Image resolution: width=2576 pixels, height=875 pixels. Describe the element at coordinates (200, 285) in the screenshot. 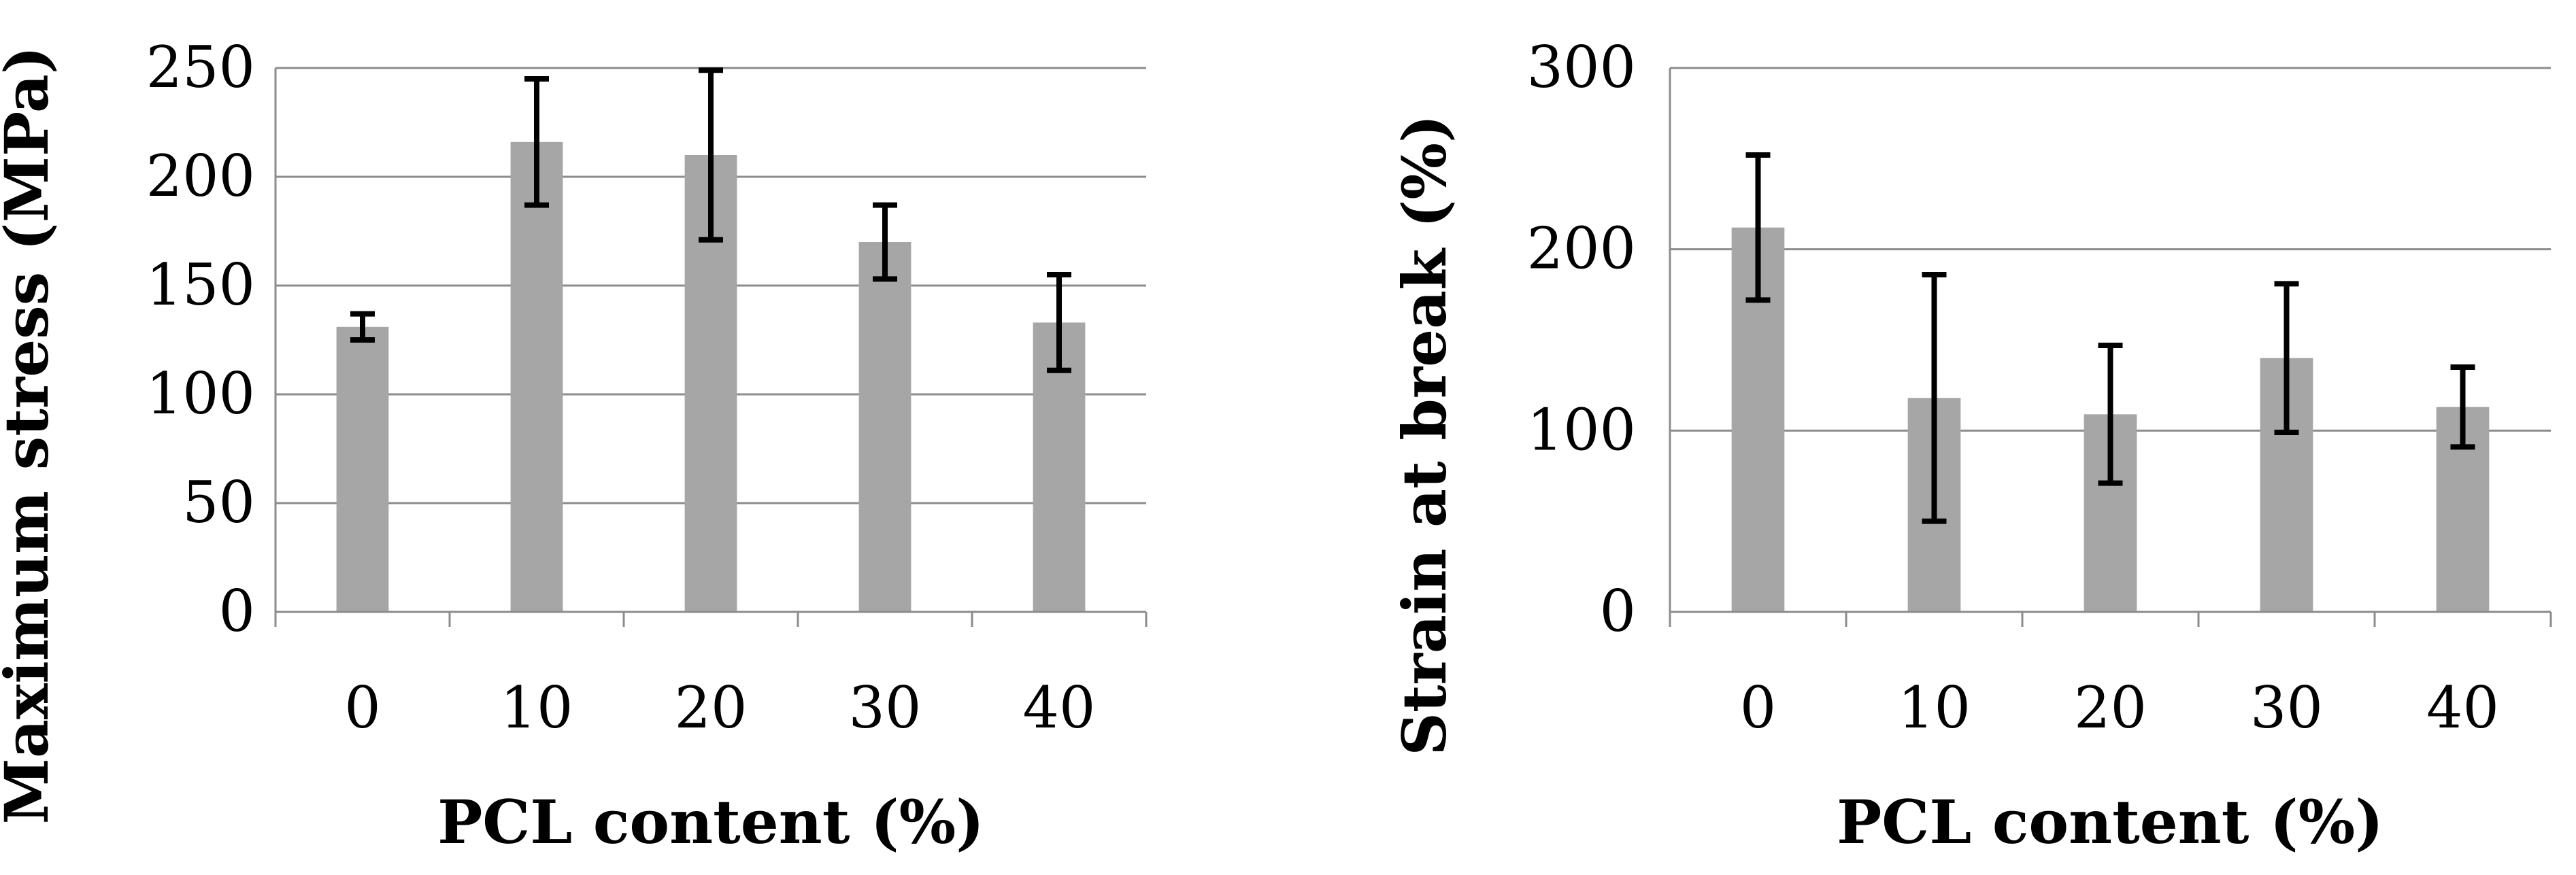

I see `y-tick-label-150: 150` at that location.